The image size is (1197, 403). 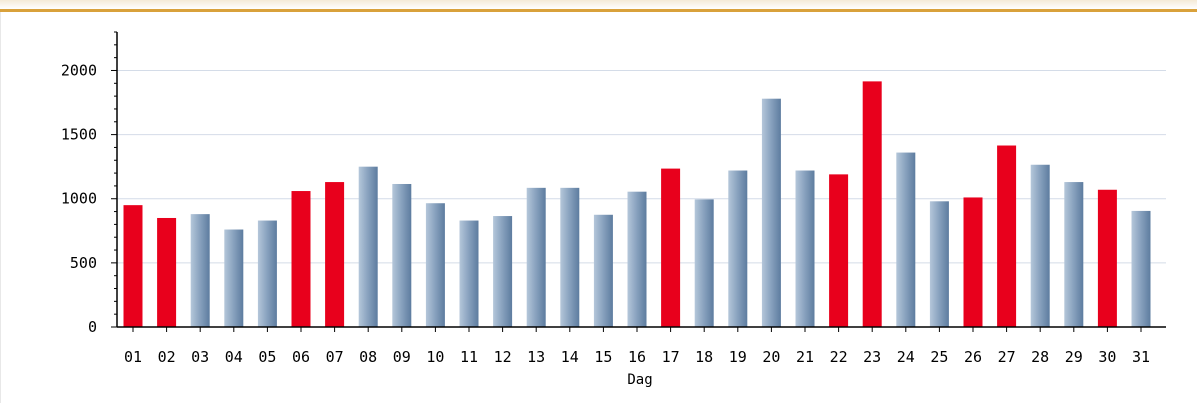 What do you see at coordinates (402, 357) in the screenshot?
I see `x-tick-label-09: 09` at bounding box center [402, 357].